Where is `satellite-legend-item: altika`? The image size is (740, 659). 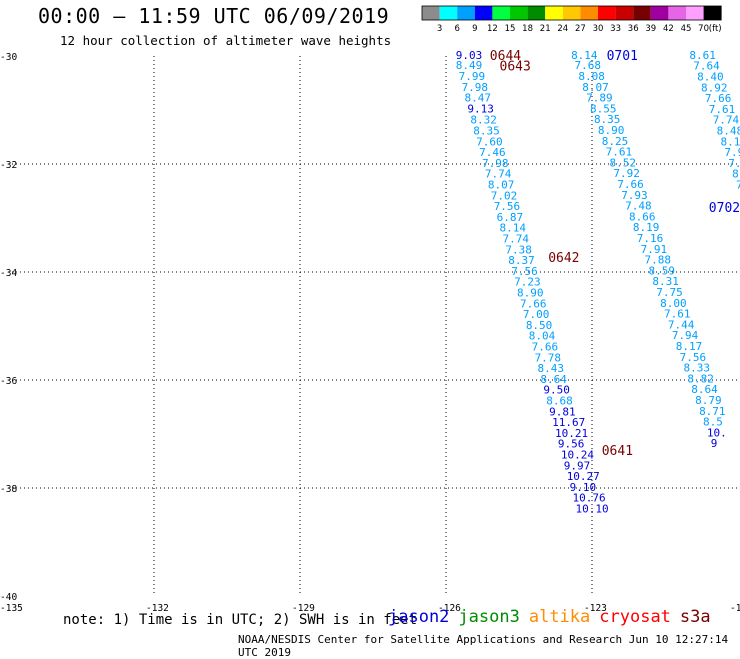 satellite-legend-item: altika is located at coordinates (559, 617).